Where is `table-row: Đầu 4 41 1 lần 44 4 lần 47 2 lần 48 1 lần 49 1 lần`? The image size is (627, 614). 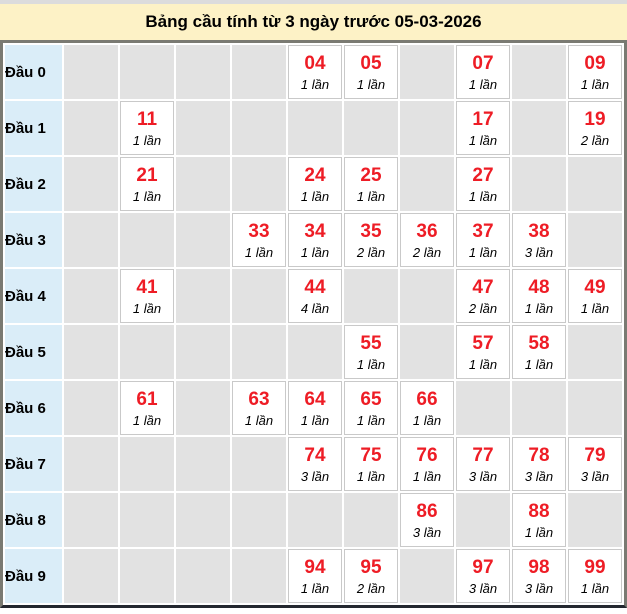 table-row: Đầu 4 41 1 lần 44 4 lần 47 2 lần 48 1 lần 49 1 lần is located at coordinates (313, 296).